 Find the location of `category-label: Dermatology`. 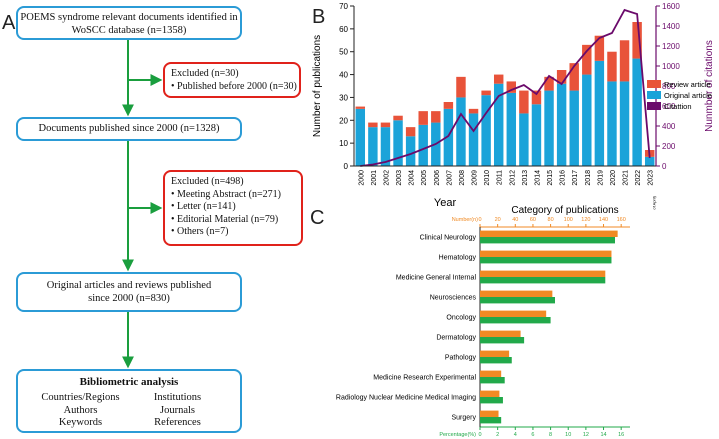

category-label: Dermatology is located at coordinates (456, 338).